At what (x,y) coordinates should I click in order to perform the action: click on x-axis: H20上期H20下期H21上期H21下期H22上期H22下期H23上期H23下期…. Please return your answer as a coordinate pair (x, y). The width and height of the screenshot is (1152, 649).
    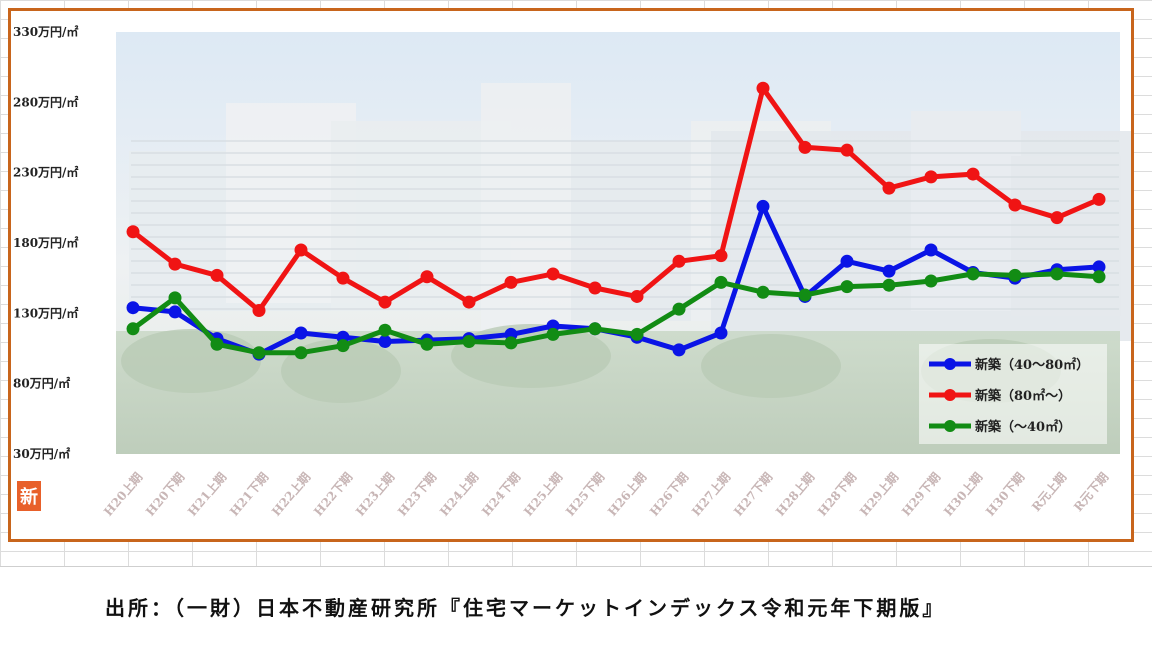
    Looking at the image, I should click on (605, 494).